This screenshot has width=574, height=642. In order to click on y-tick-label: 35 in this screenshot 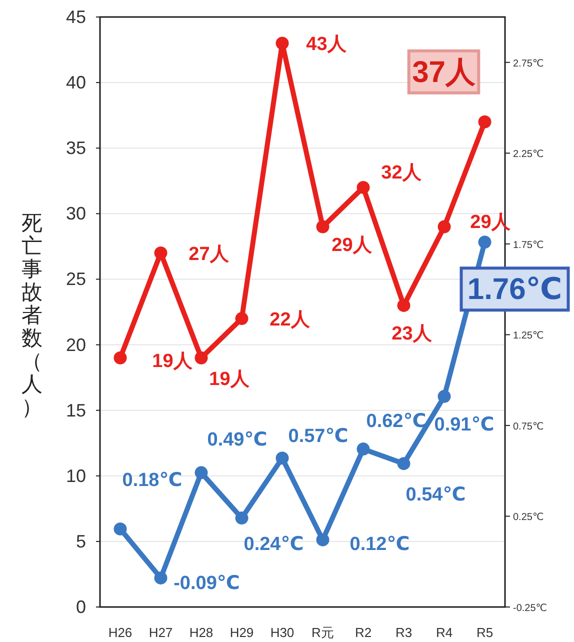, I will do `click(76, 148)`.